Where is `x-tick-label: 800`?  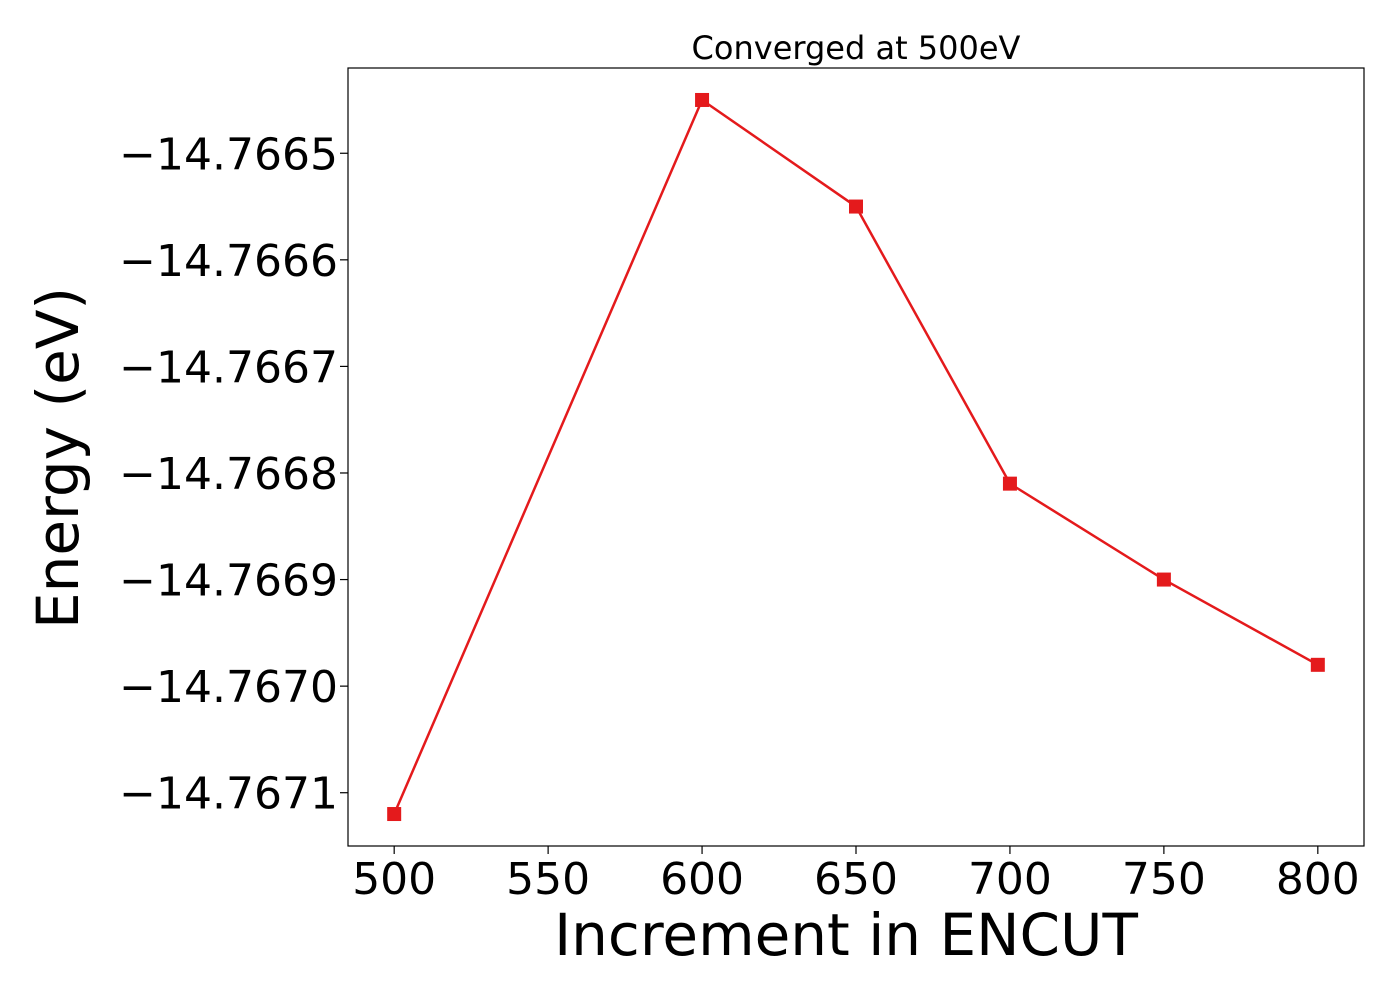 x-tick-label: 800 is located at coordinates (1318, 879).